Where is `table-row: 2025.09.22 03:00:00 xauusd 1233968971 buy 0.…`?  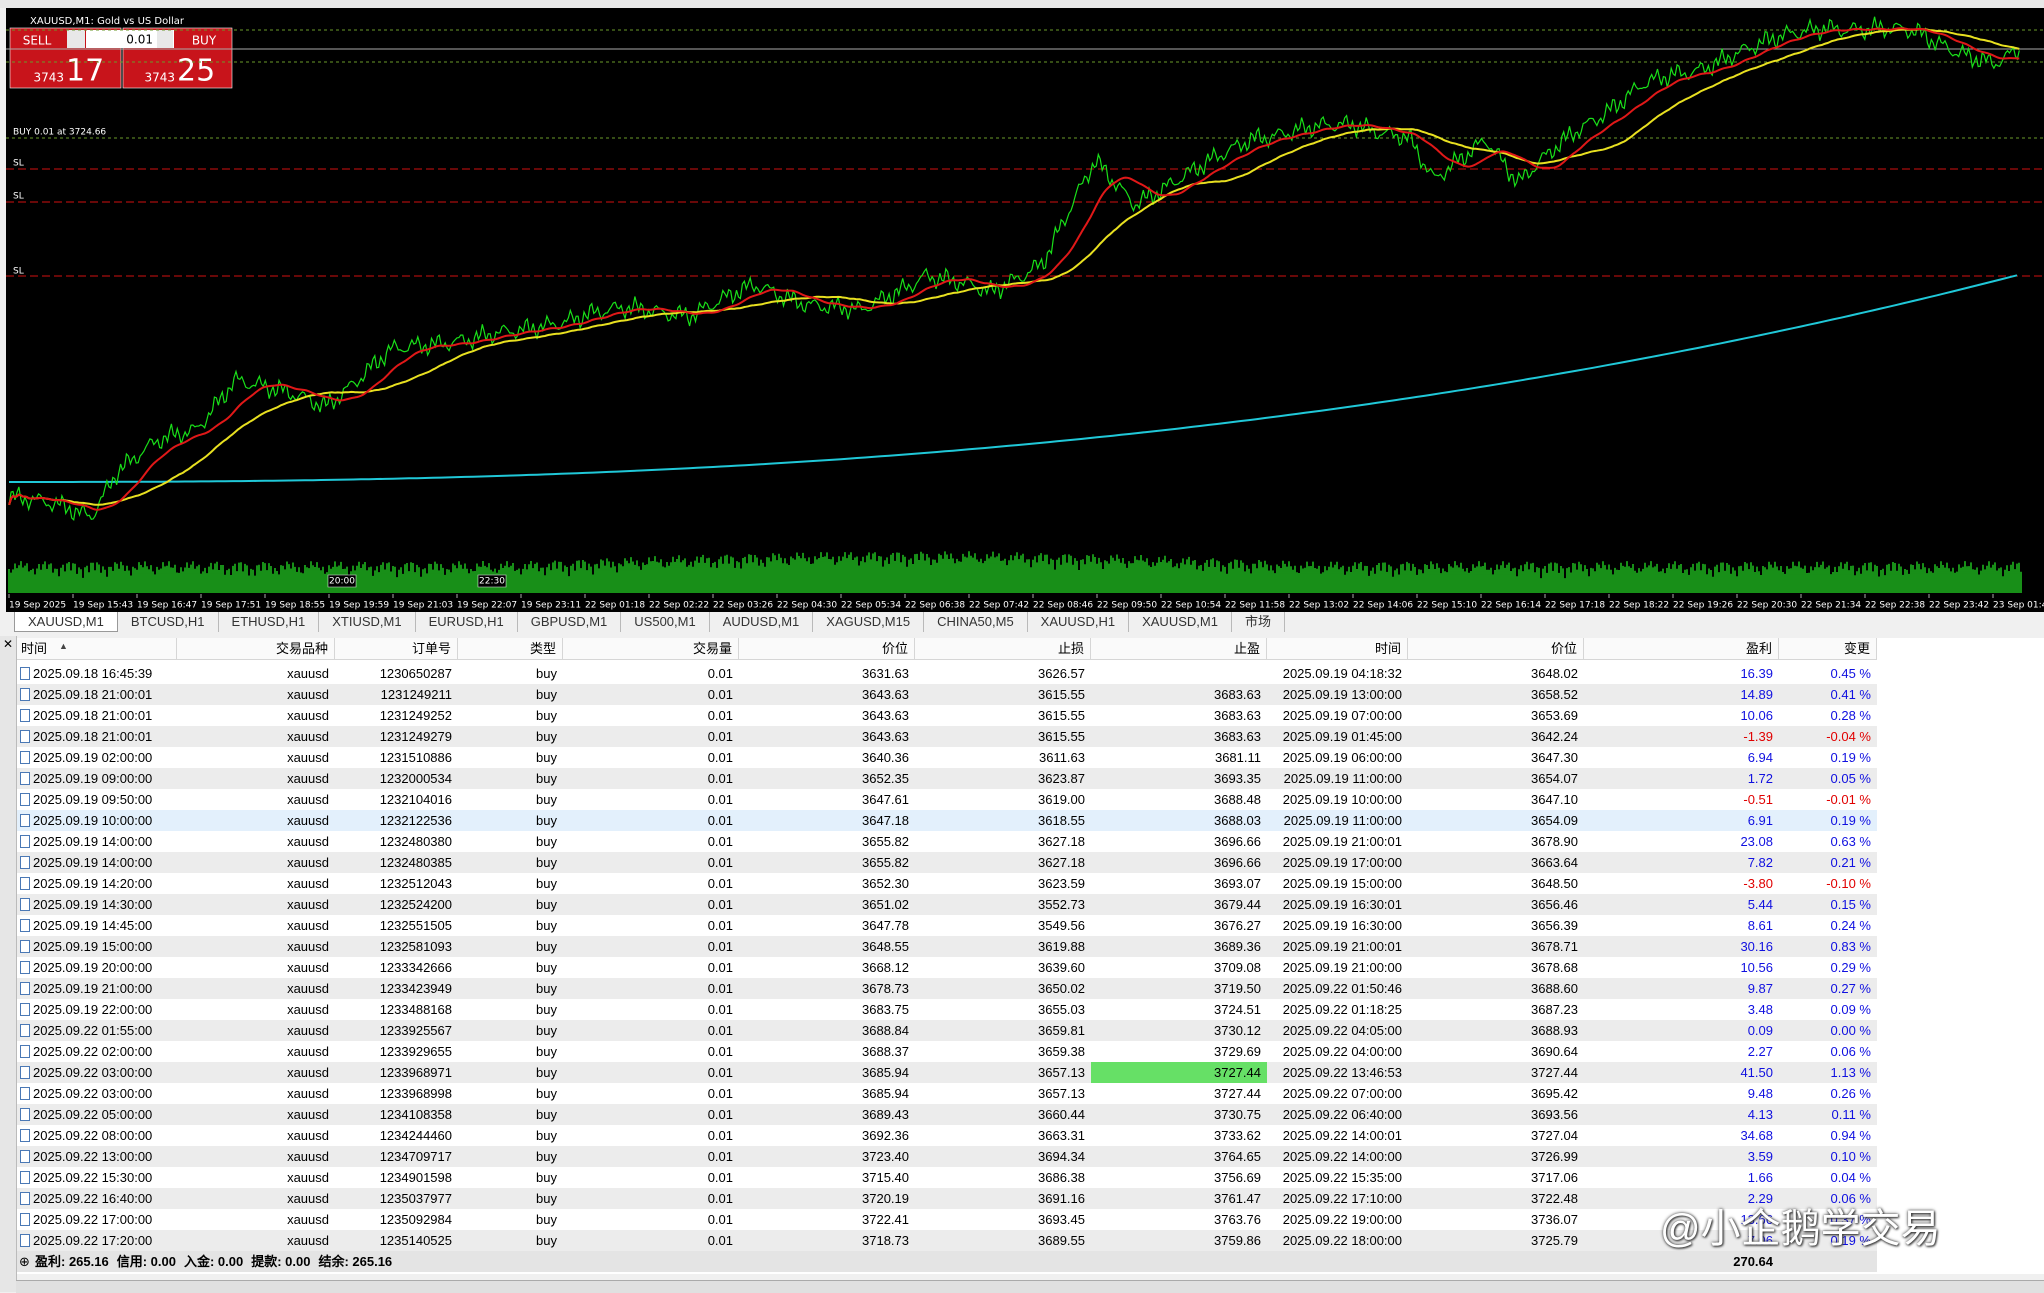 table-row: 2025.09.22 03:00:00 xauusd 1233968971 buy 0.… is located at coordinates (947, 1072).